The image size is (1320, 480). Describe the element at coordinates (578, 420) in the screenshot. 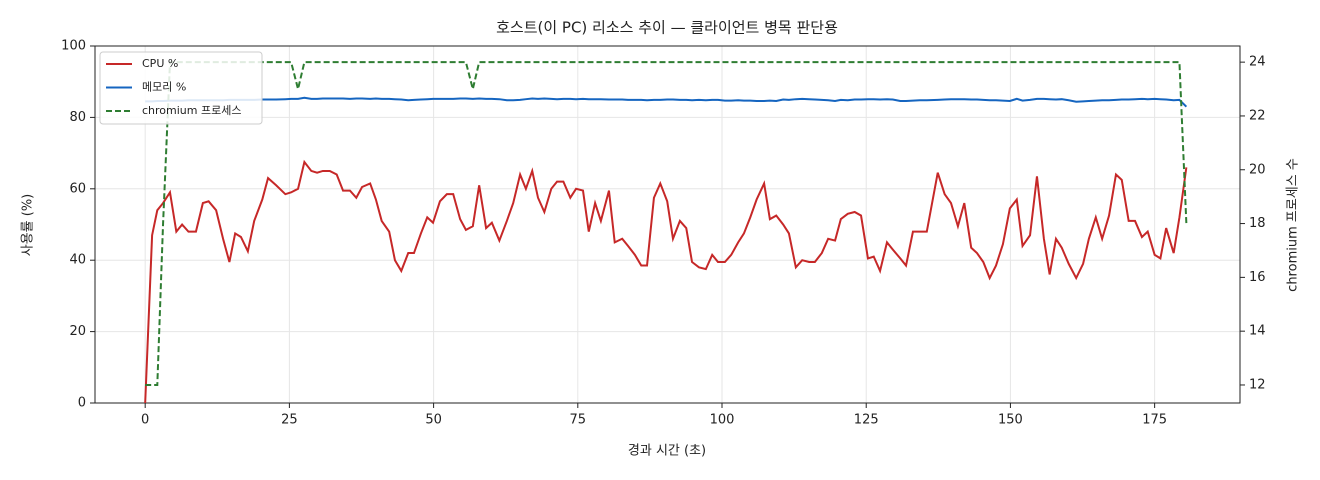

I see `x-tick-label: 75` at that location.